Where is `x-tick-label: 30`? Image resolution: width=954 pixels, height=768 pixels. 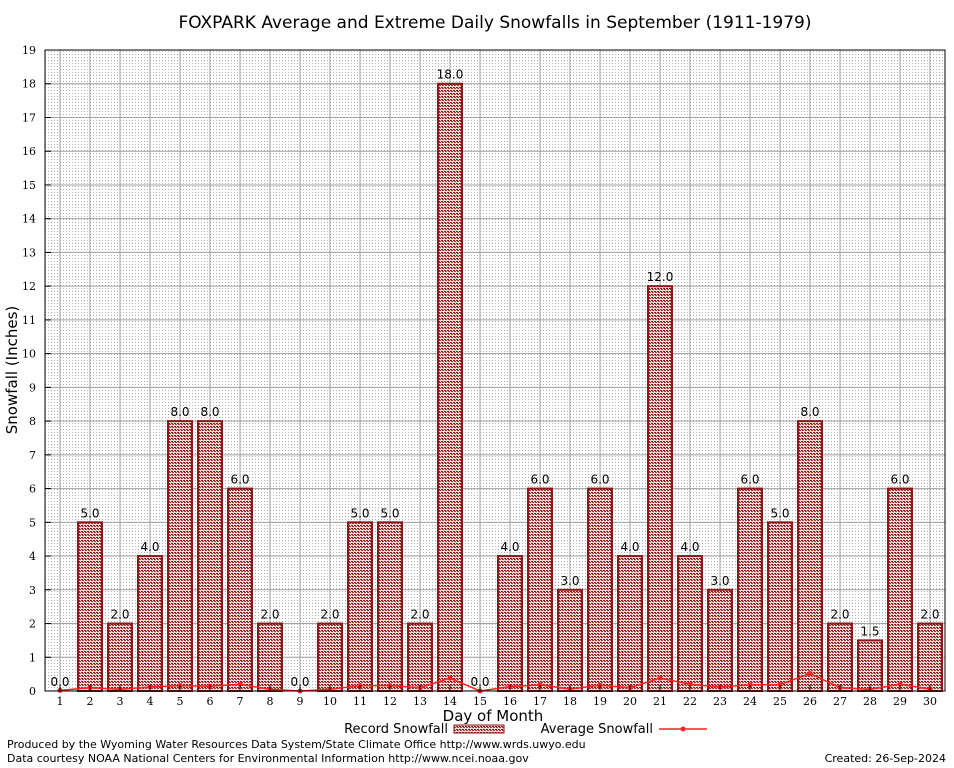 x-tick-label: 30 is located at coordinates (930, 701).